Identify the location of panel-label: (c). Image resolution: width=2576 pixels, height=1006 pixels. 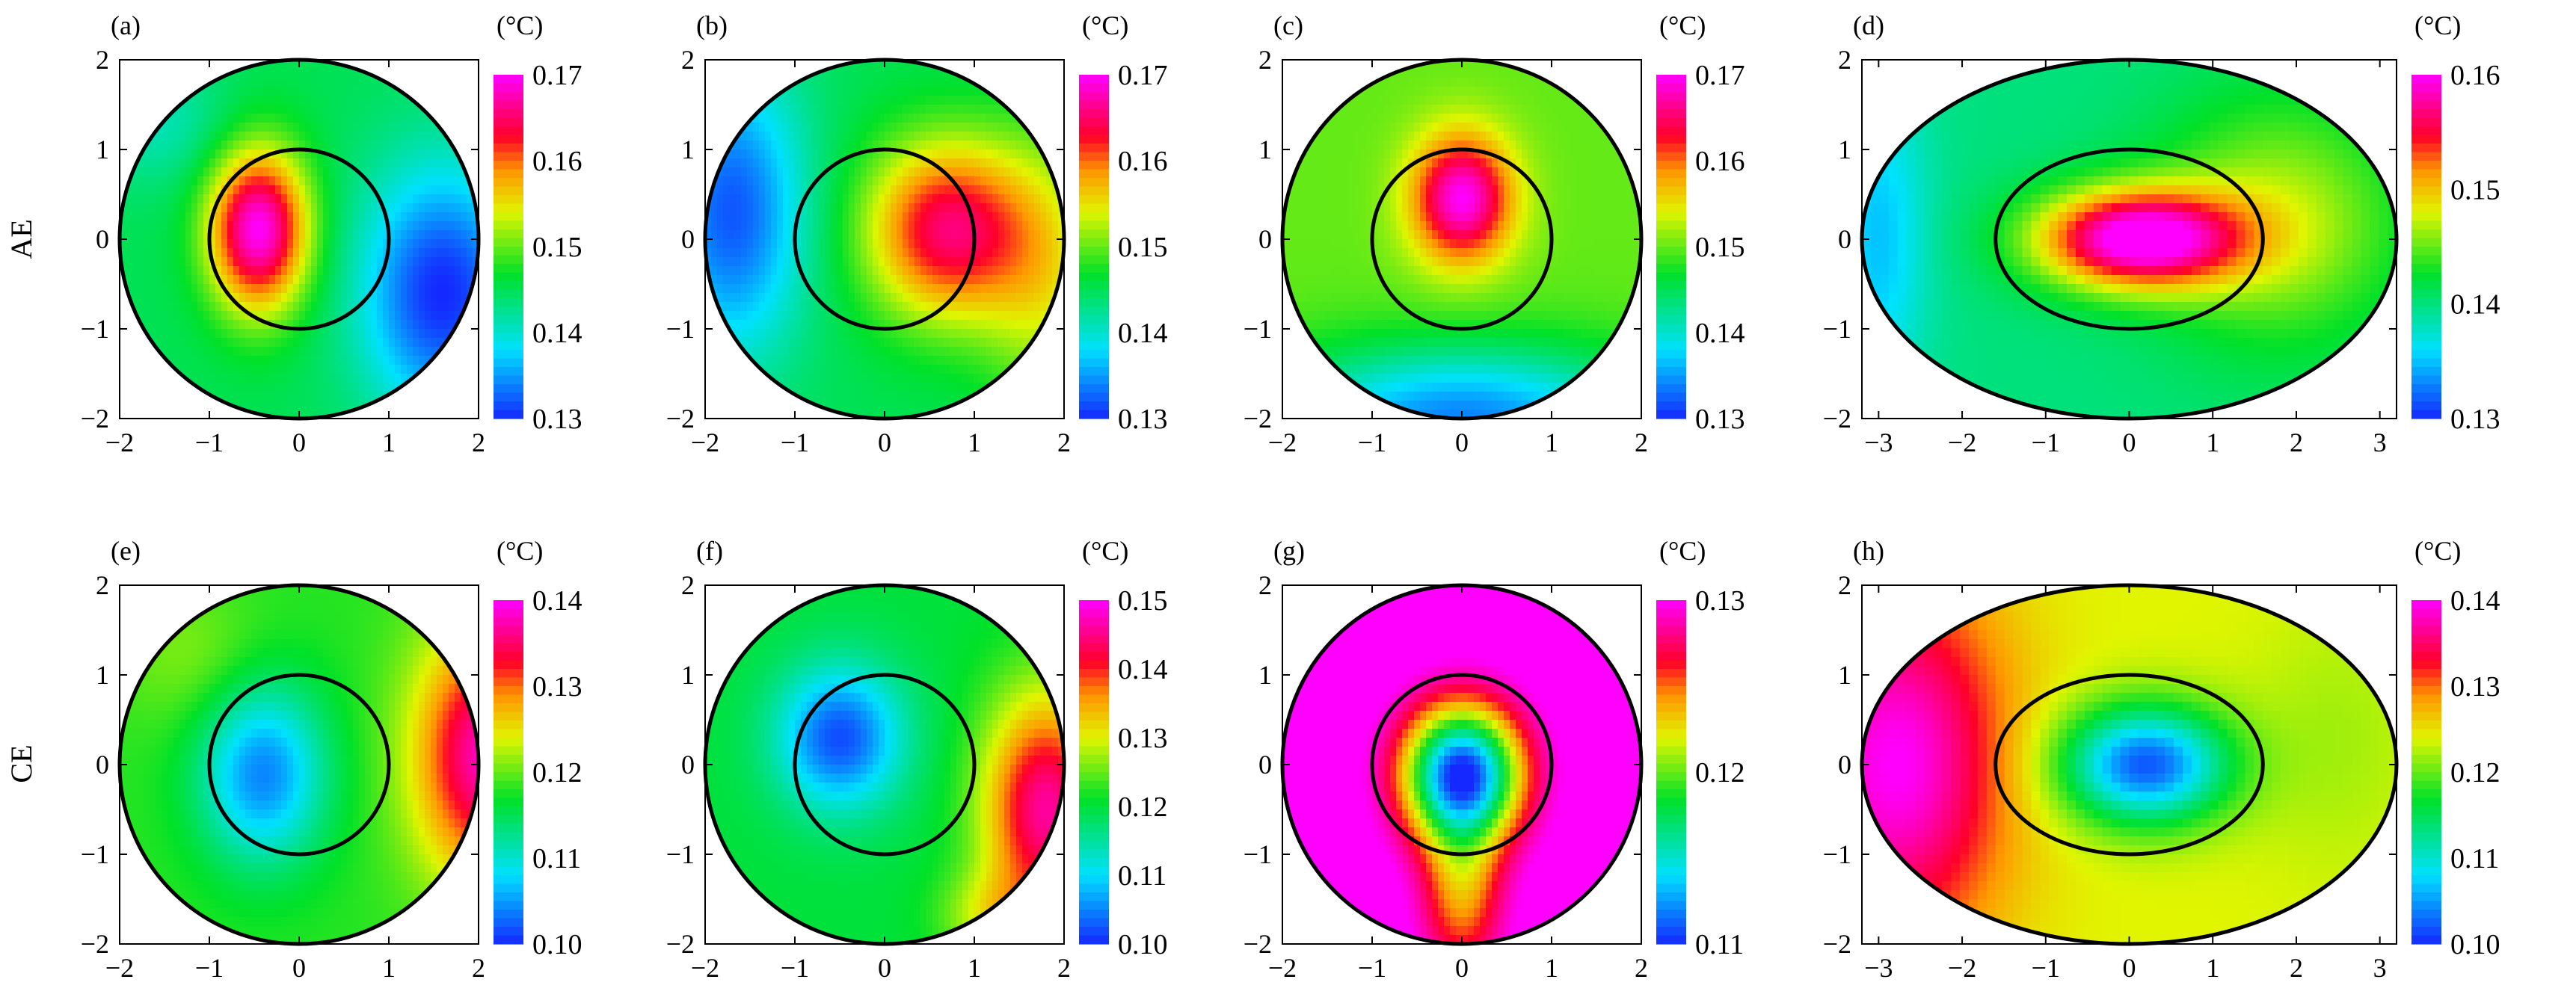
(1288, 25).